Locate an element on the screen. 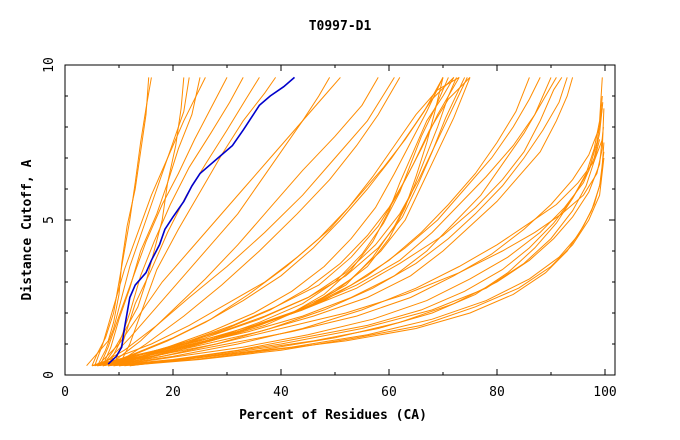 This screenshot has width=680, height=440. x-tick-label: 0 is located at coordinates (65, 392).